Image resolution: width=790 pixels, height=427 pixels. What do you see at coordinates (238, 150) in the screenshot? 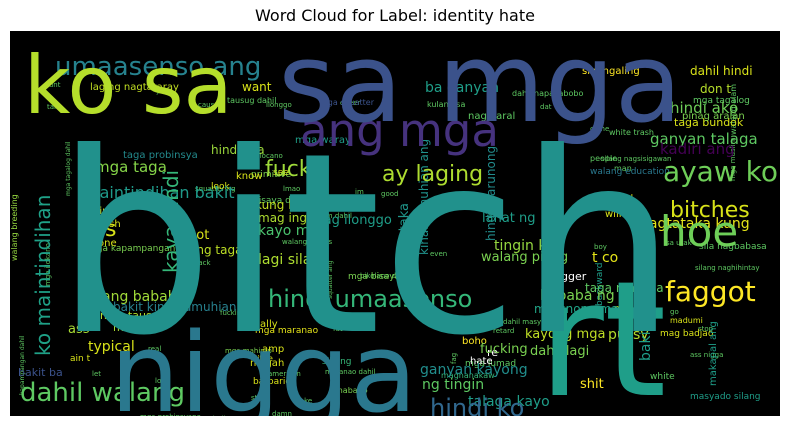
I see `word-hindi-sila: hindi sila` at bounding box center [238, 150].